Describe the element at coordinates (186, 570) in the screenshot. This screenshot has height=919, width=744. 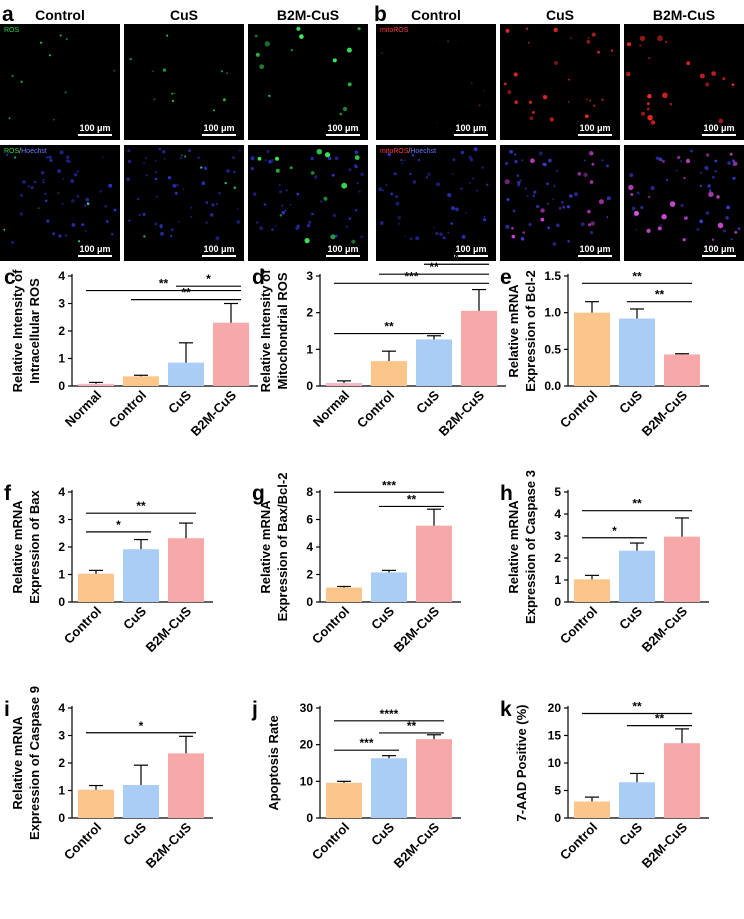
I see `chart-f-bar` at that location.